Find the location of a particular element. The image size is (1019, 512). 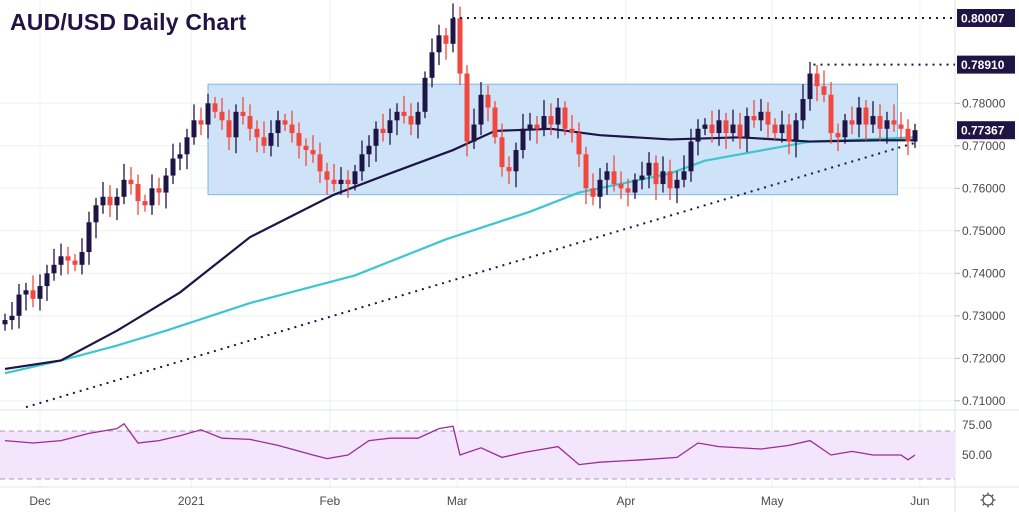

x-tick-label: Apr is located at coordinates (626, 501).